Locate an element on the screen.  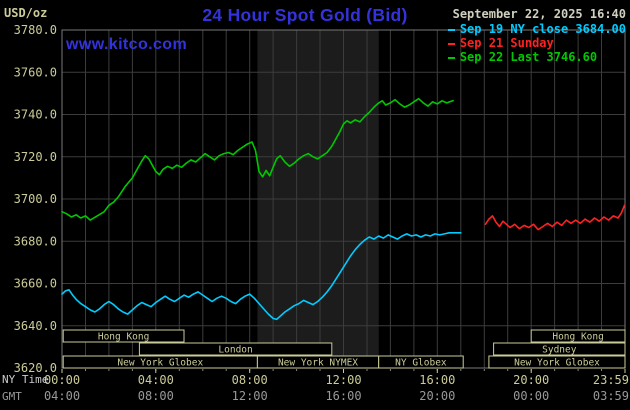
units-label: USD/oz is located at coordinates (26, 13).